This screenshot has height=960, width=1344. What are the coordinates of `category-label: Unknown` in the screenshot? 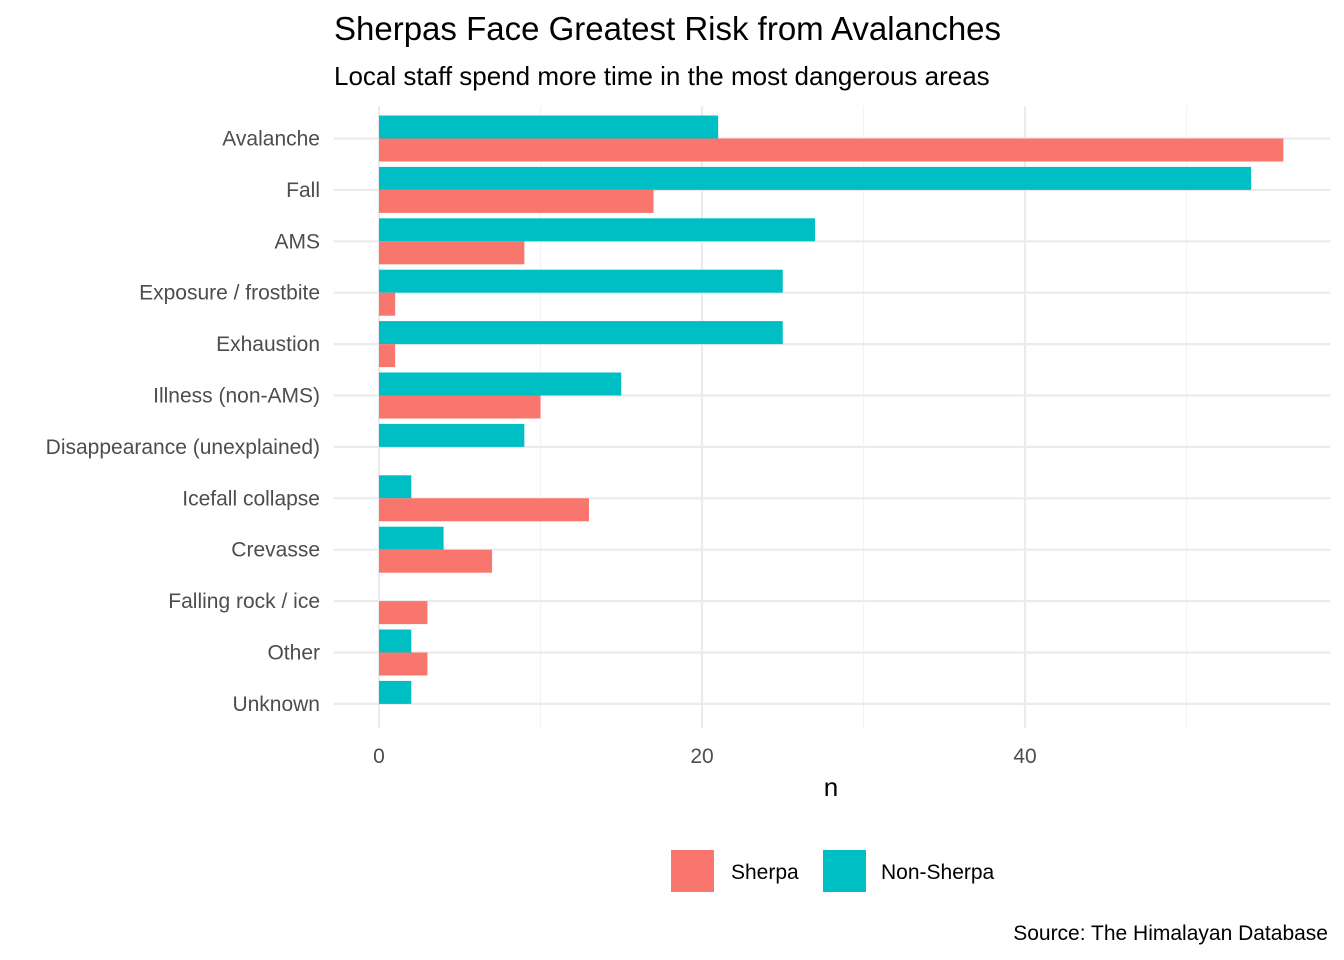 It's located at (276, 704).